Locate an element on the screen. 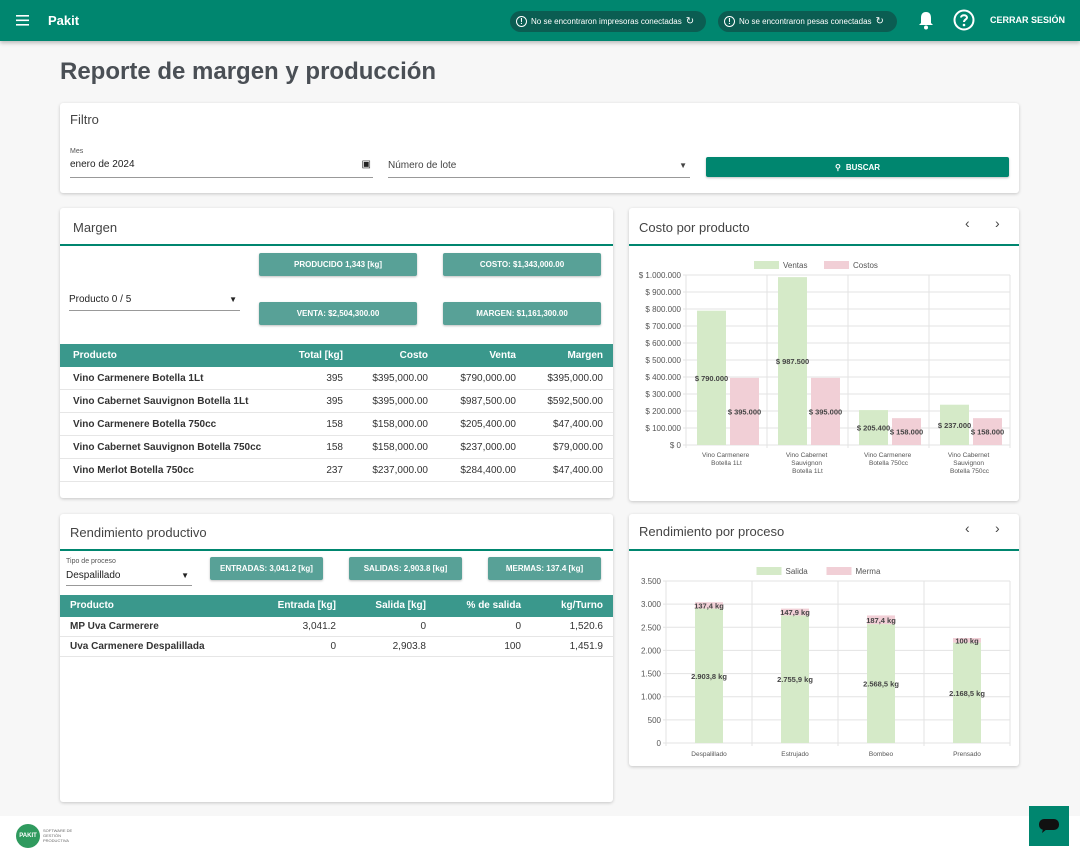 The height and width of the screenshot is (858, 1080). table-cell: $79,000.00 is located at coordinates (577, 447).